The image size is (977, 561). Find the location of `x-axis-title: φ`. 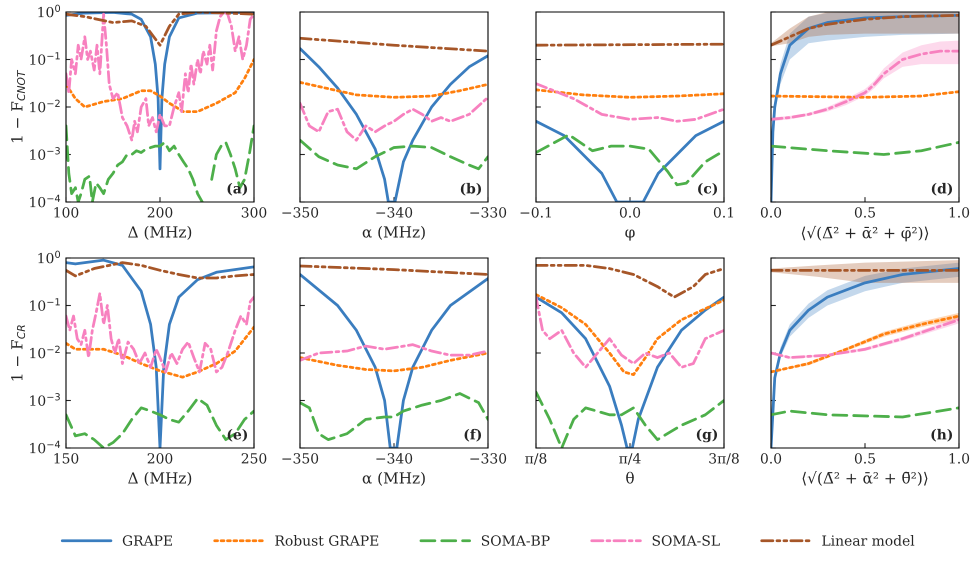

x-axis-title: φ is located at coordinates (630, 235).